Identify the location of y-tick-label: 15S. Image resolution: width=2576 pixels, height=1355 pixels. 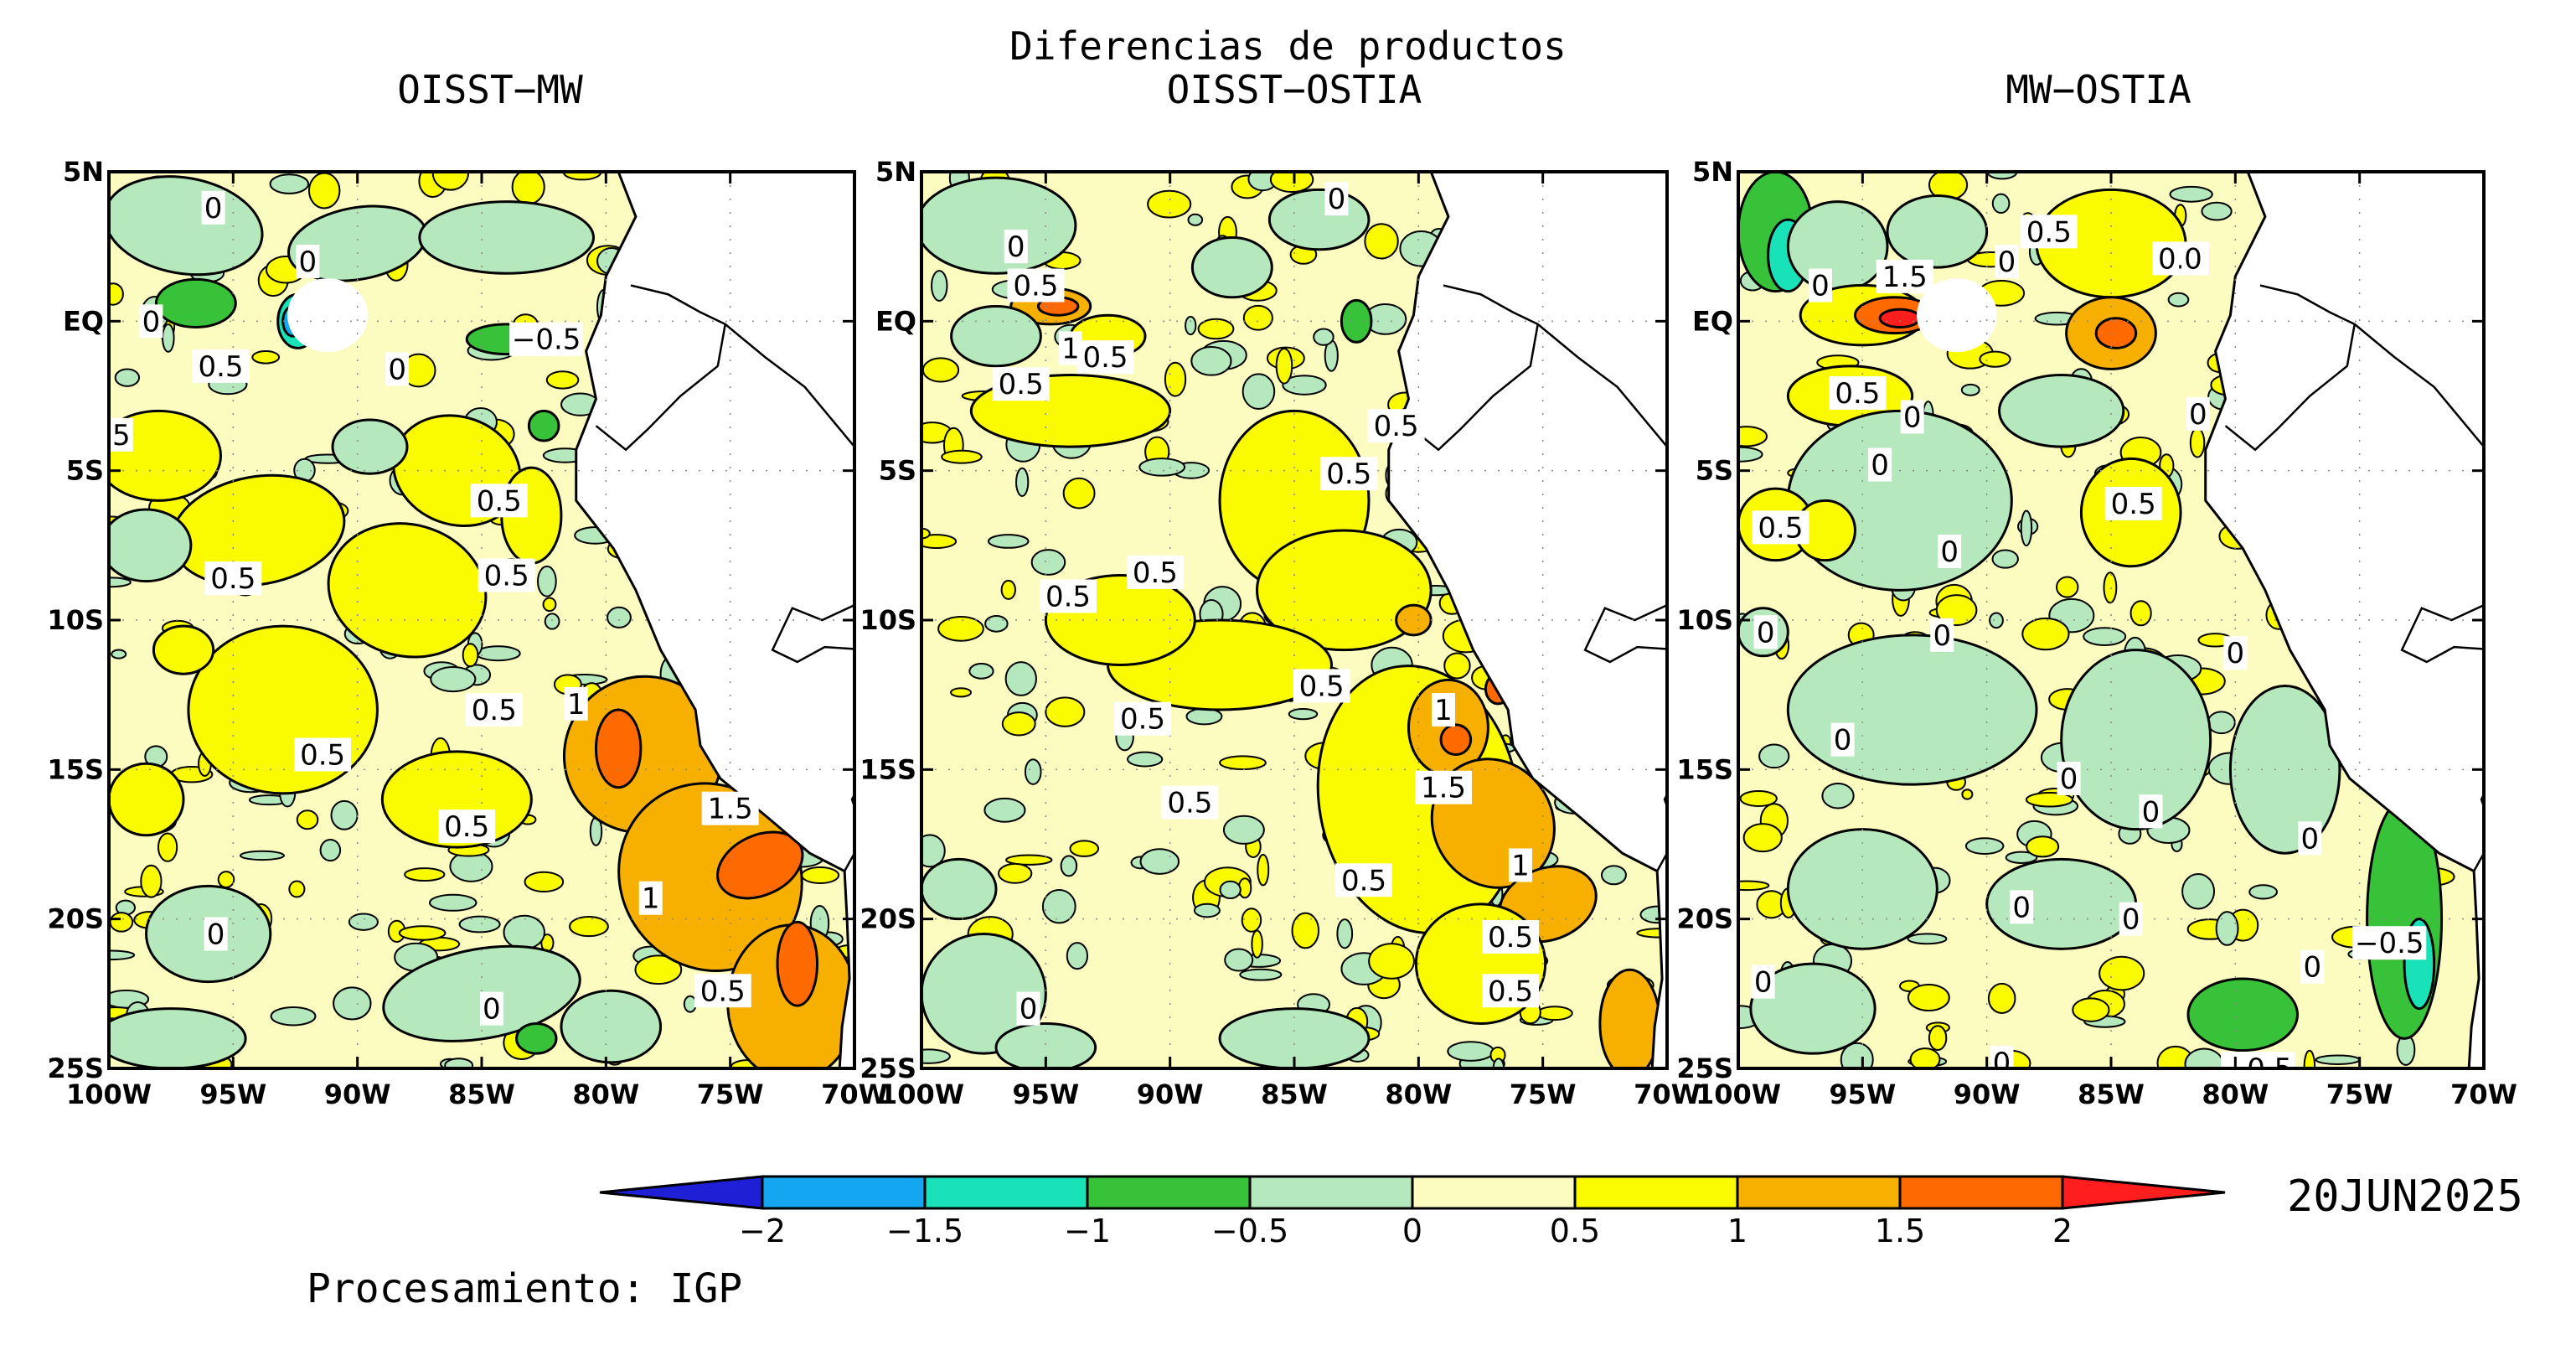
(75, 769).